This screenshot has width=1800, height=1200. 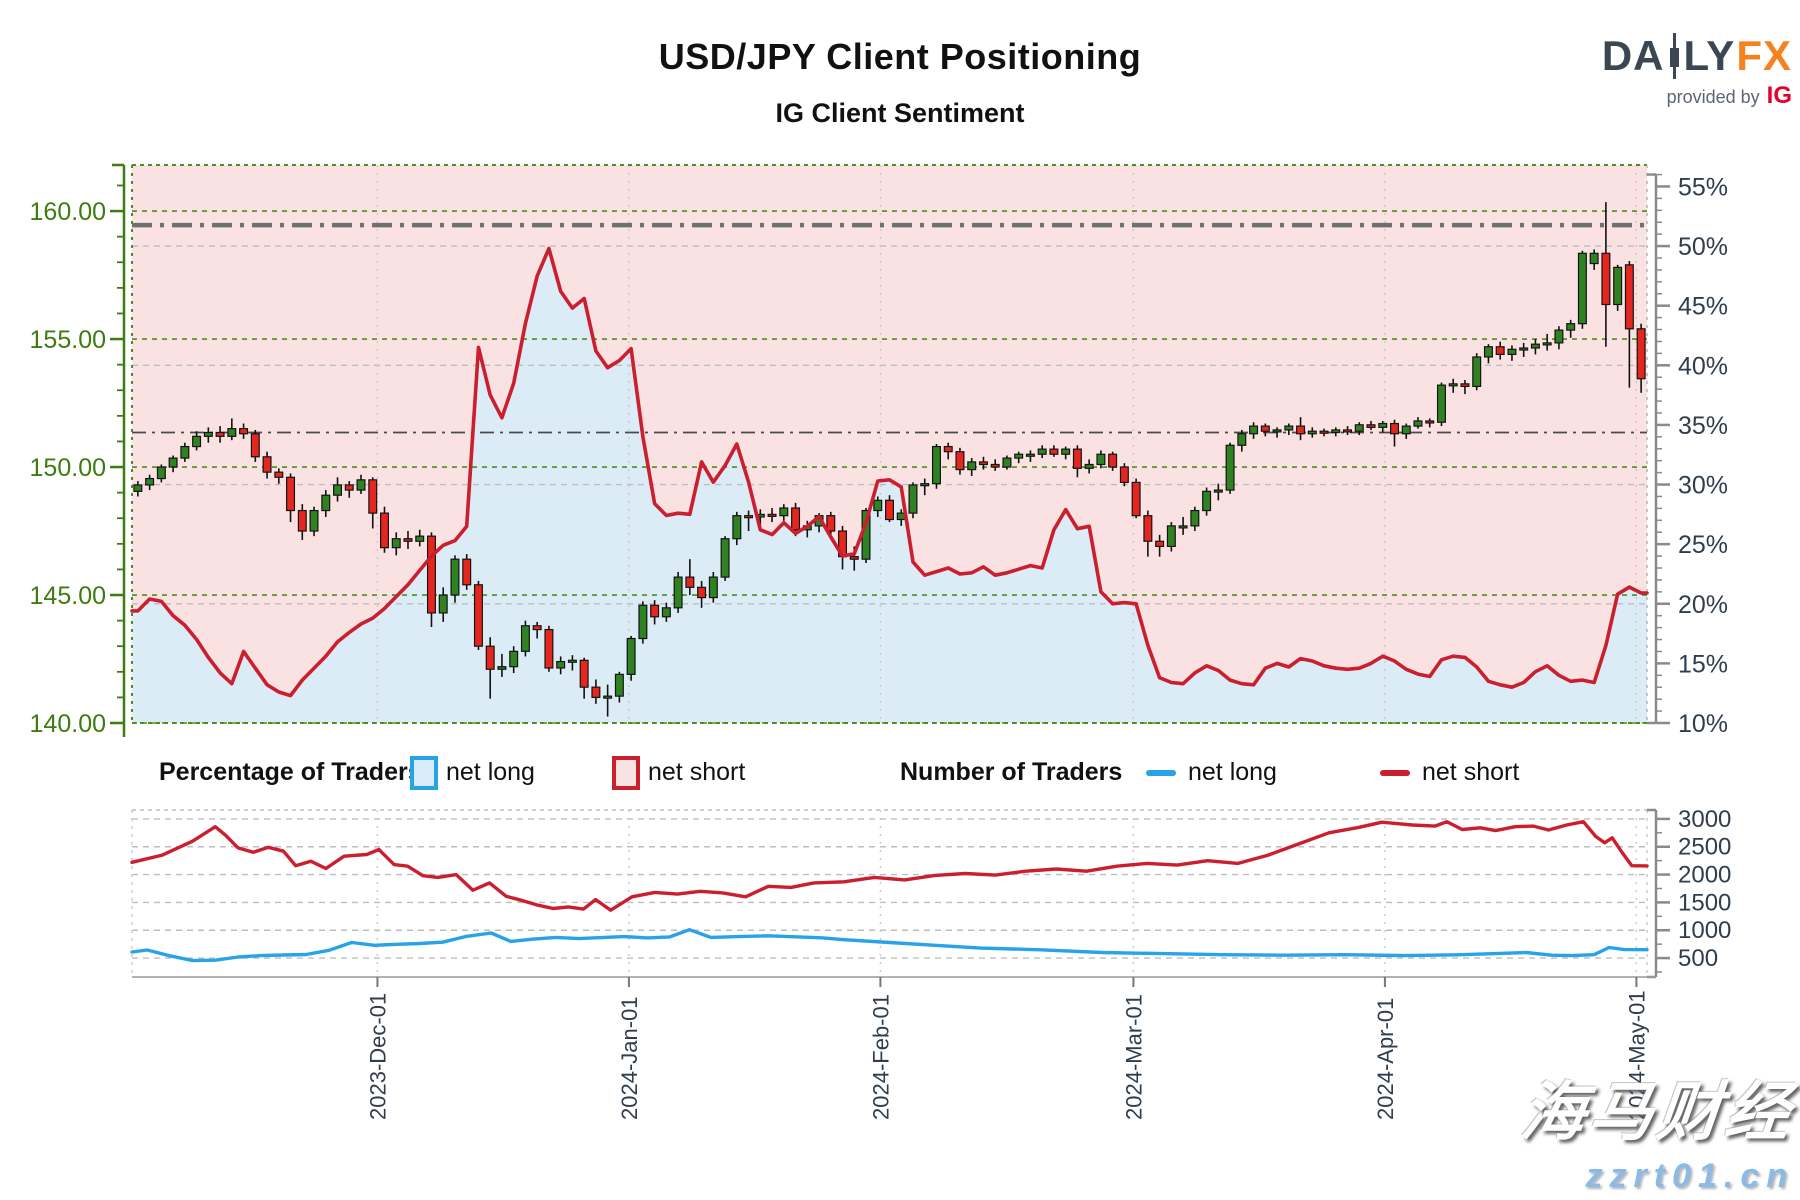 I want to click on percent-tick-label: 20%, so click(x=1703, y=605).